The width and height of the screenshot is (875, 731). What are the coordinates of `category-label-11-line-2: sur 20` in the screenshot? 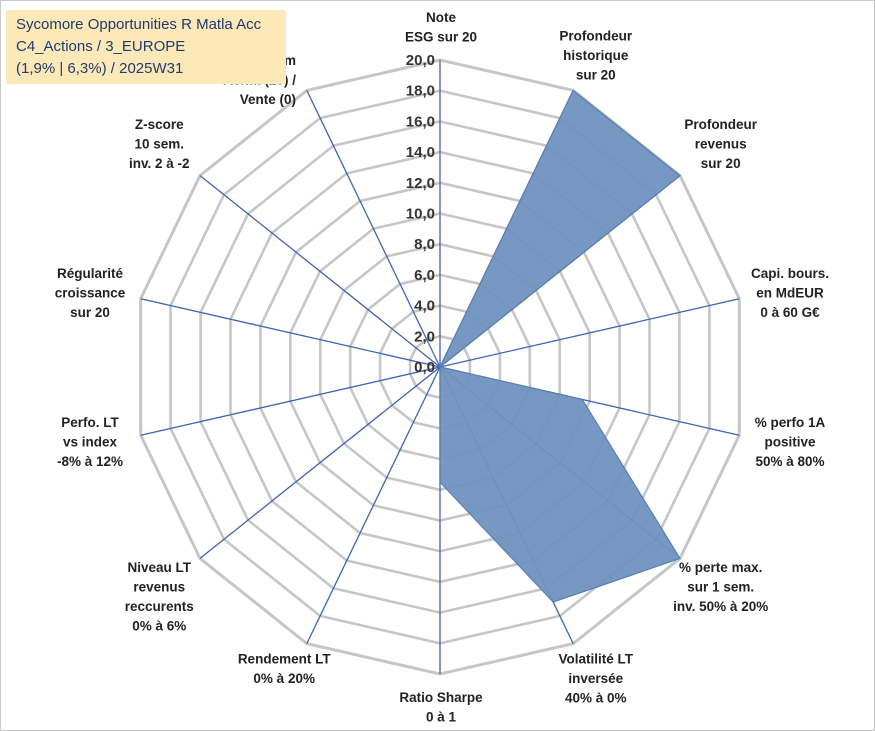 It's located at (90, 312).